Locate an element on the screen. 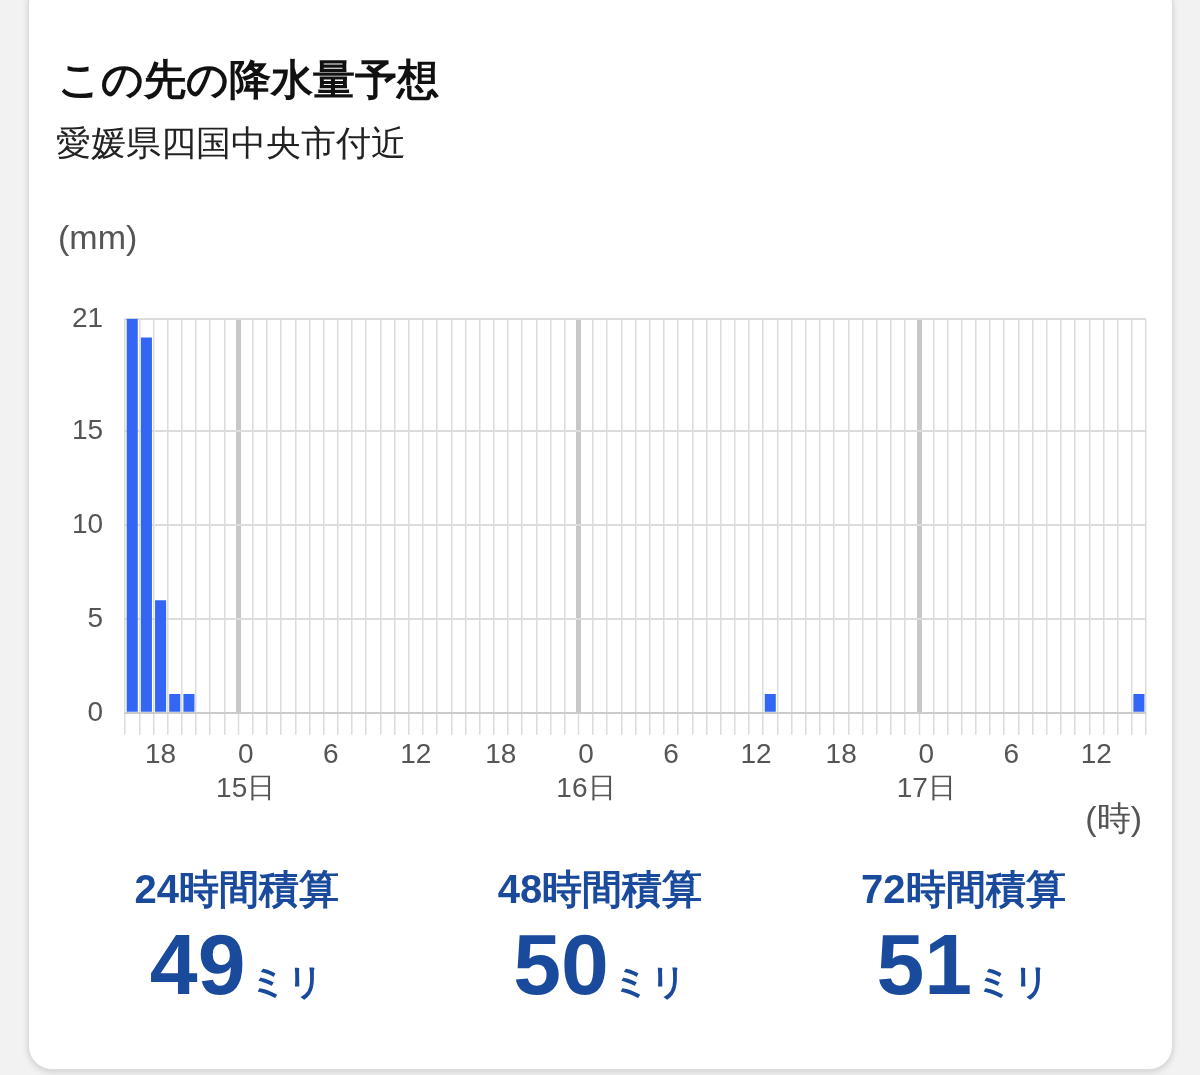  x-tick-label: 0 16日 is located at coordinates (586, 770).